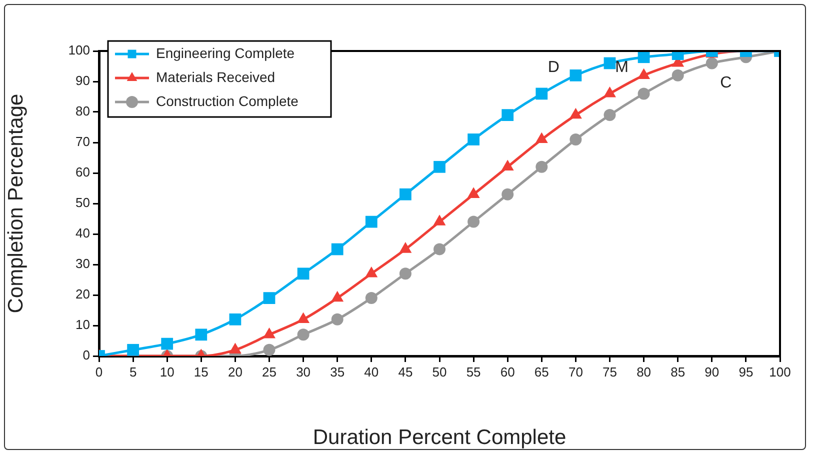 The width and height of the screenshot is (813, 455). What do you see at coordinates (439, 438) in the screenshot?
I see `x-axis-title: Duration Percent Complete` at bounding box center [439, 438].